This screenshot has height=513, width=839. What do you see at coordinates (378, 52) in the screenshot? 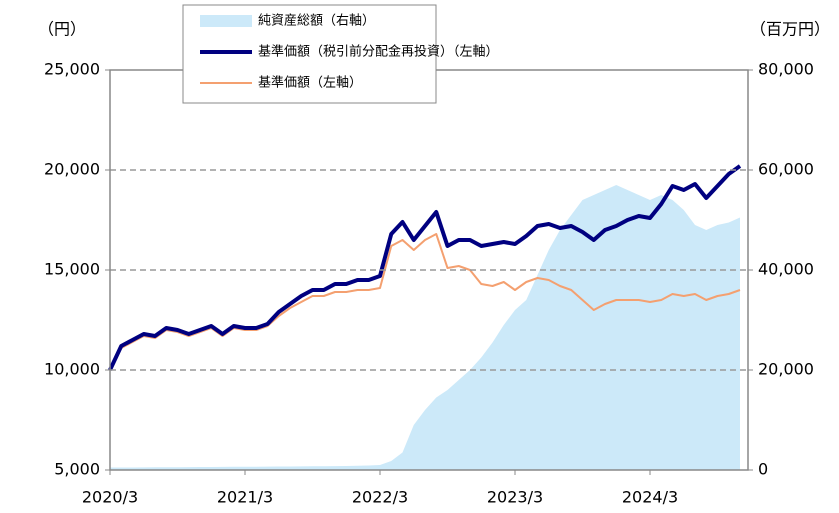
I see `legend-label: 基準価額（税引前分配金再投資）（左軸）` at bounding box center [378, 52].